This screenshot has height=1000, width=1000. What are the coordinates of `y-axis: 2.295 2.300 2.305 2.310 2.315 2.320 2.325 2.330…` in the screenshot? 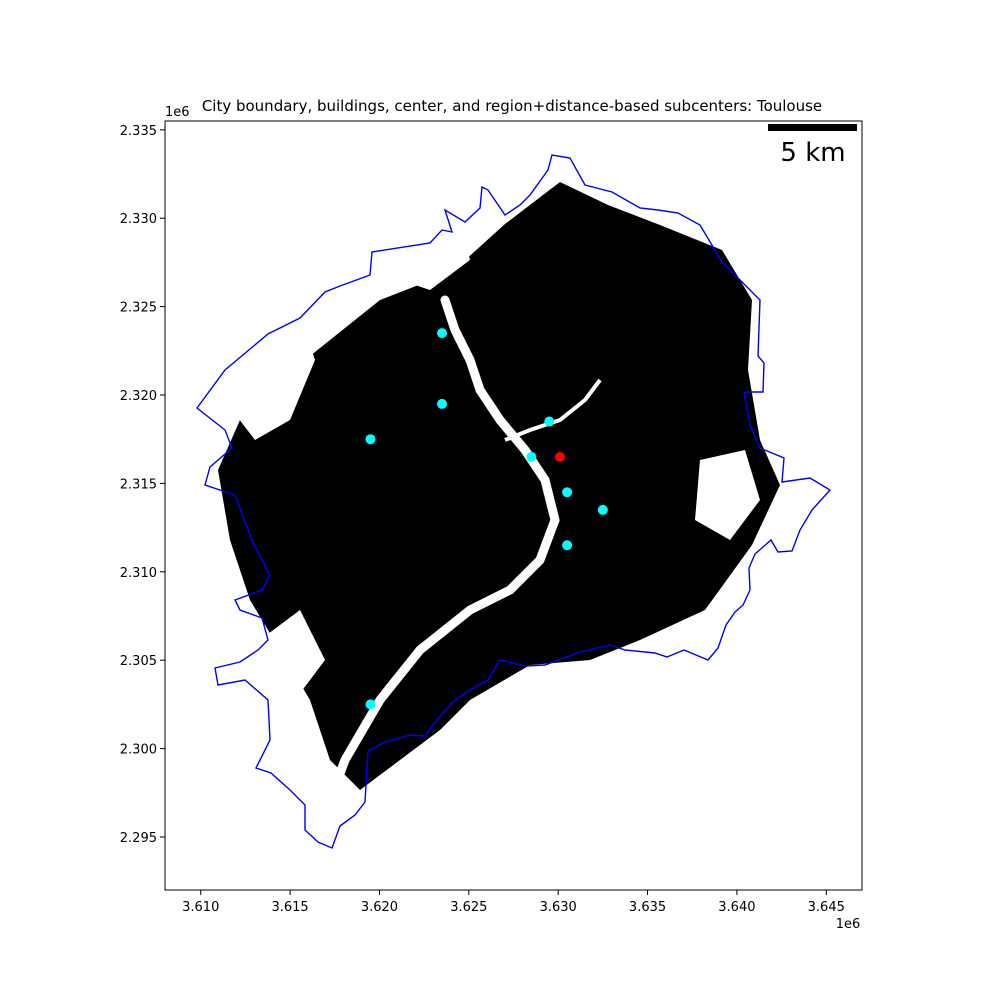 It's located at (142, 485).